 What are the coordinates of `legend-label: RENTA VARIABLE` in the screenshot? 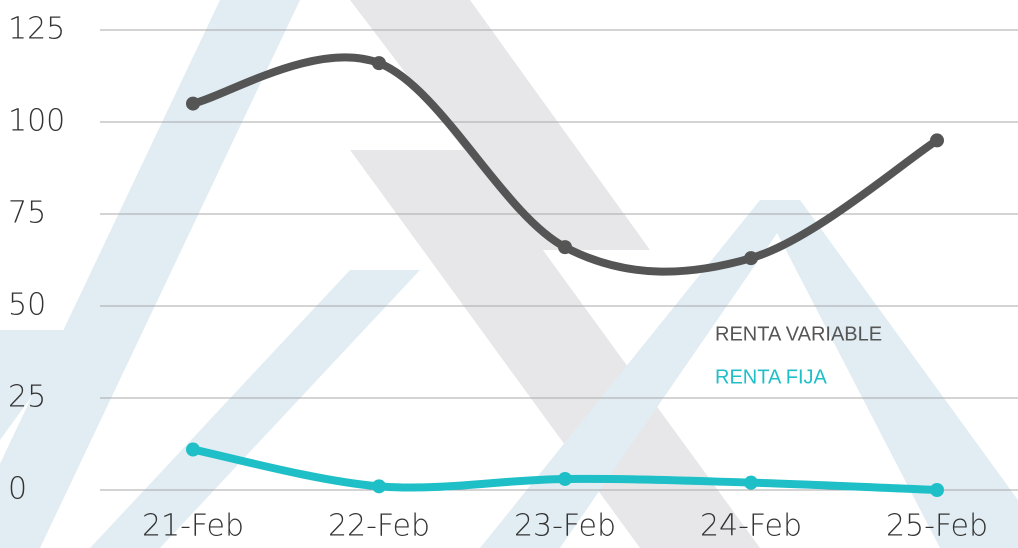 It's located at (798, 334).